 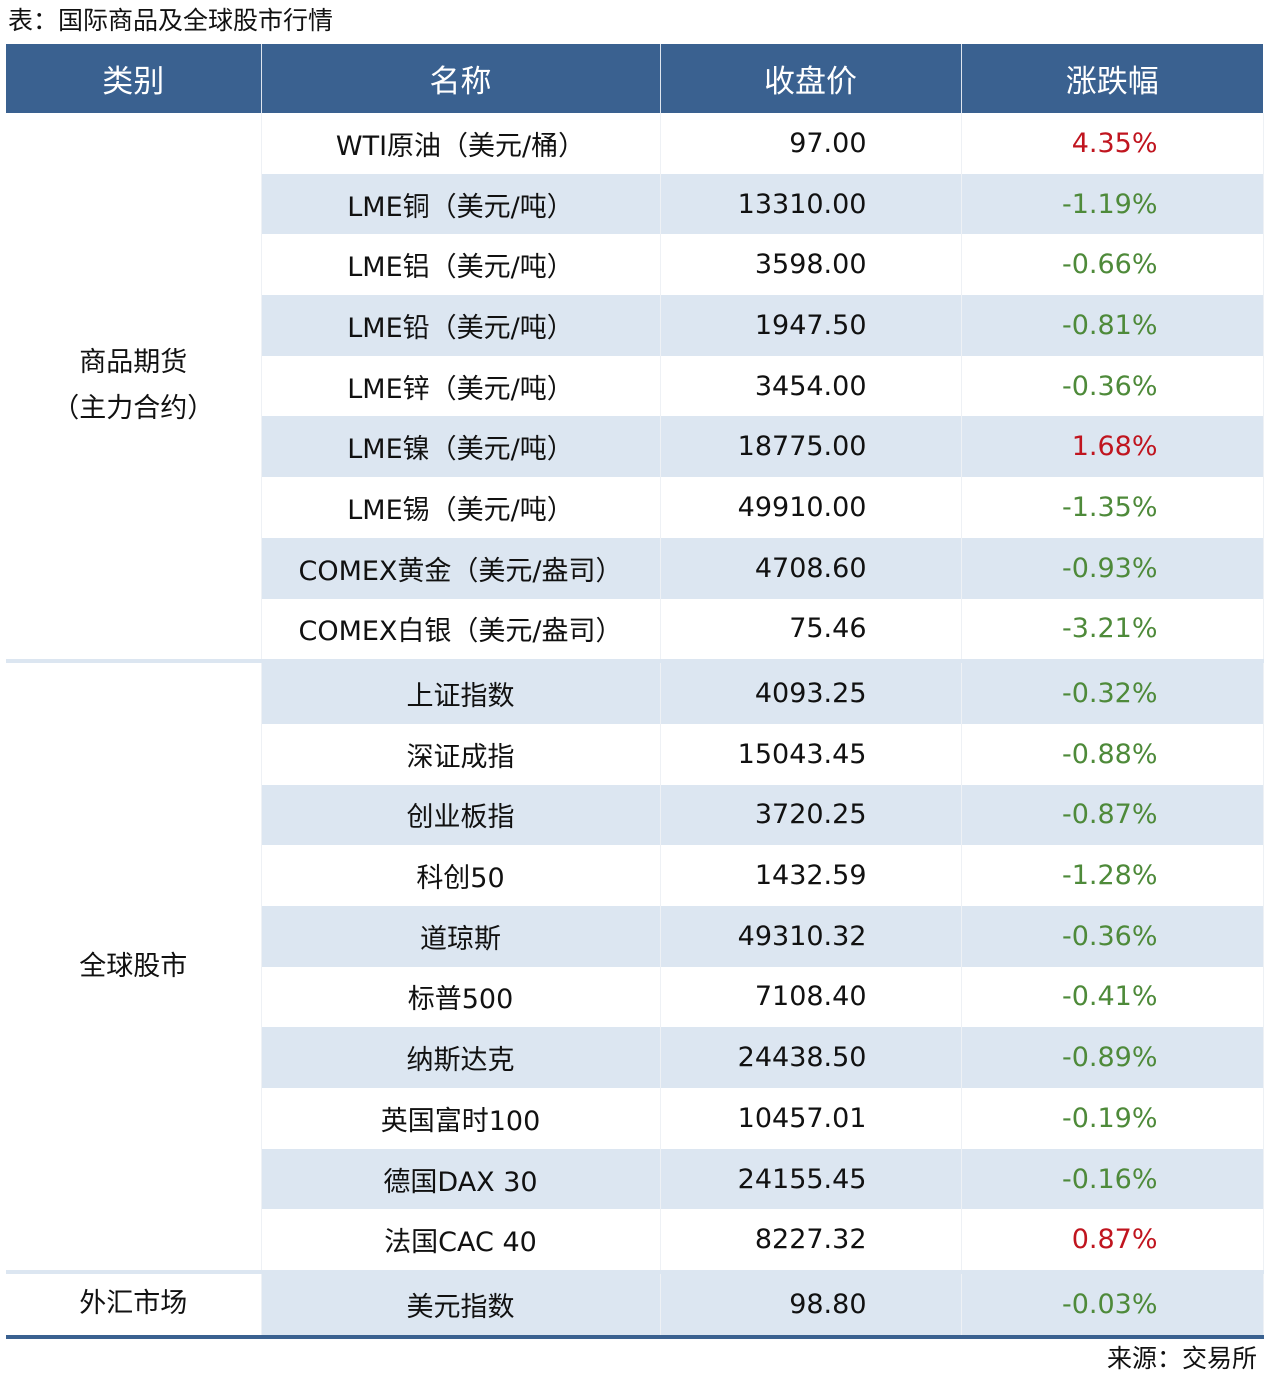 I want to click on close-cell: 49910.00, so click(x=811, y=507).